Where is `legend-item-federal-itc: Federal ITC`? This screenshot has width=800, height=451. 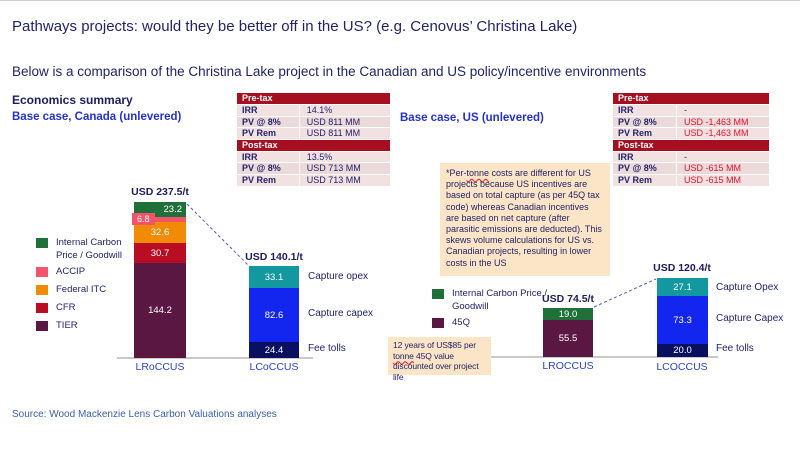
legend-item-federal-itc: Federal ITC is located at coordinates (90, 290).